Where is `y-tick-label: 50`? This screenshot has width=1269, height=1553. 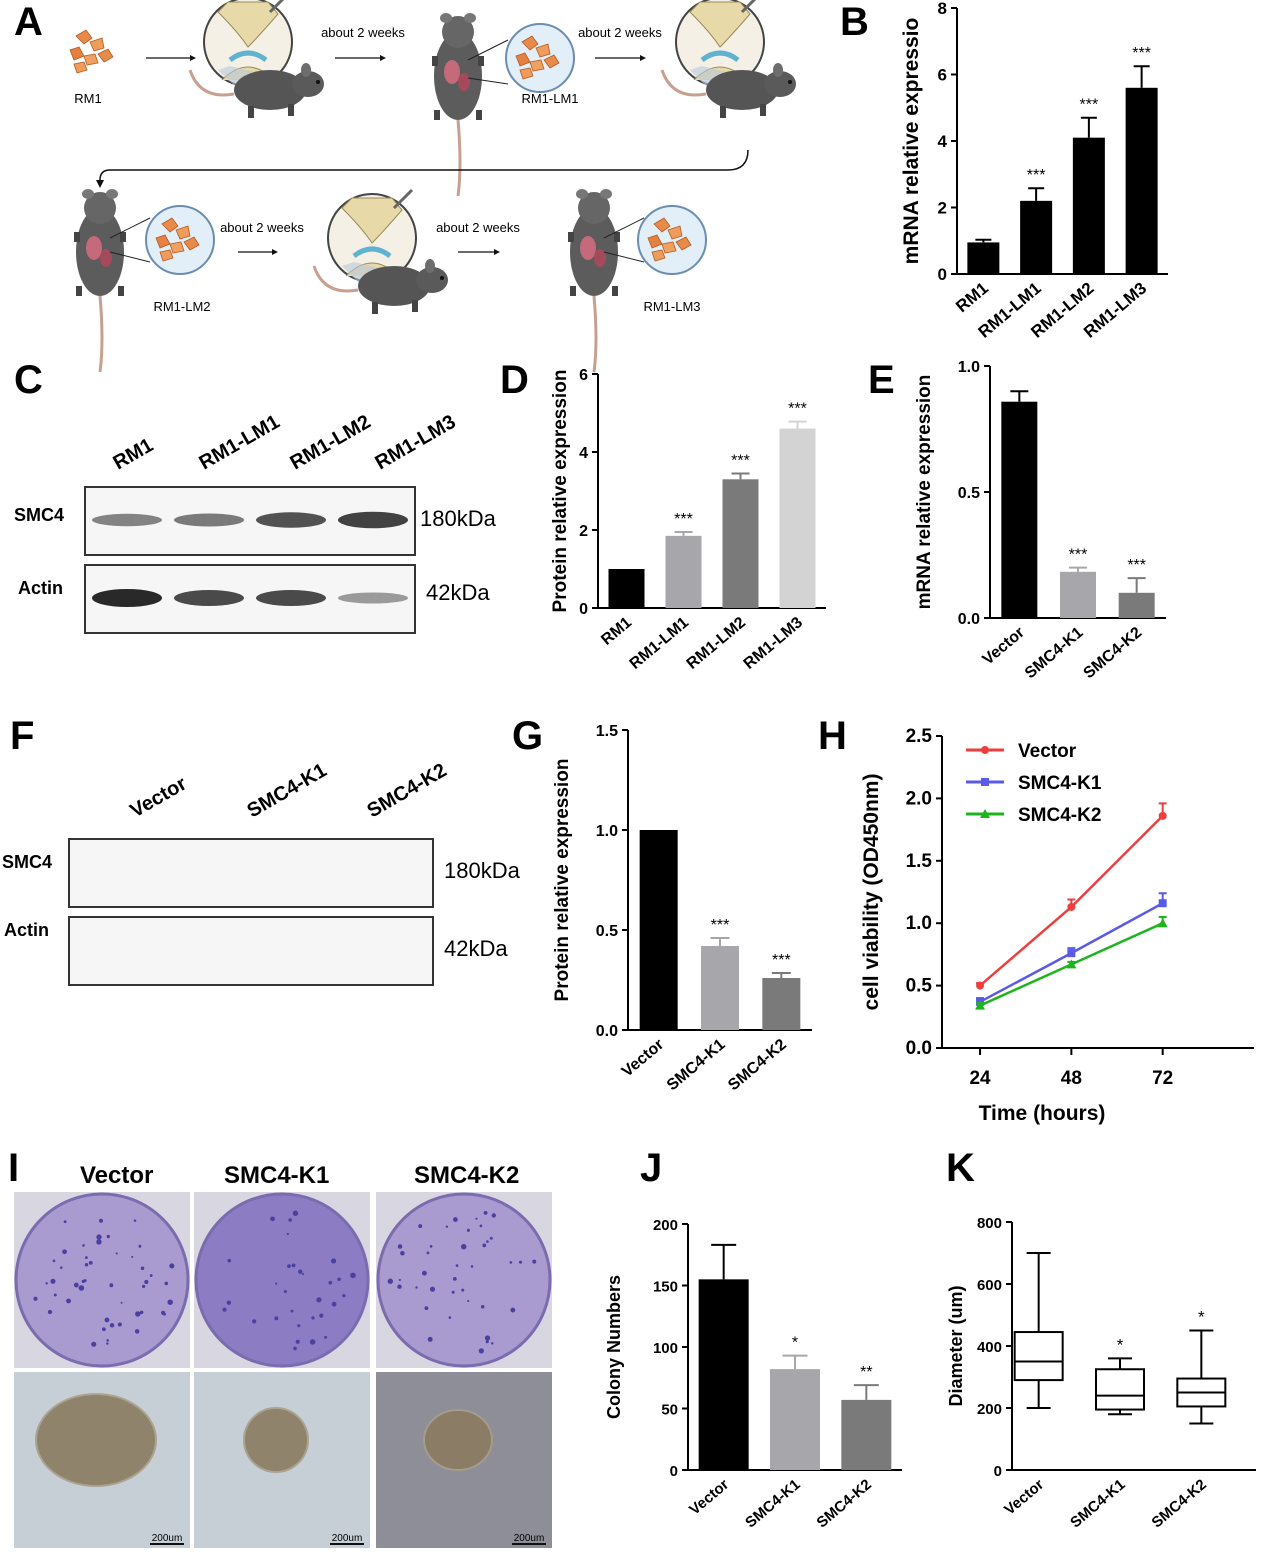 y-tick-label: 50 is located at coordinates (669, 1410).